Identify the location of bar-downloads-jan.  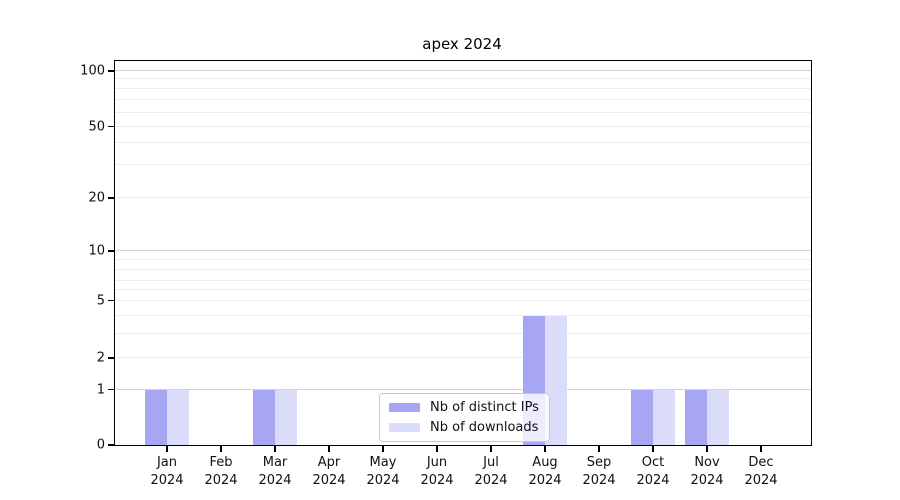
(178, 417).